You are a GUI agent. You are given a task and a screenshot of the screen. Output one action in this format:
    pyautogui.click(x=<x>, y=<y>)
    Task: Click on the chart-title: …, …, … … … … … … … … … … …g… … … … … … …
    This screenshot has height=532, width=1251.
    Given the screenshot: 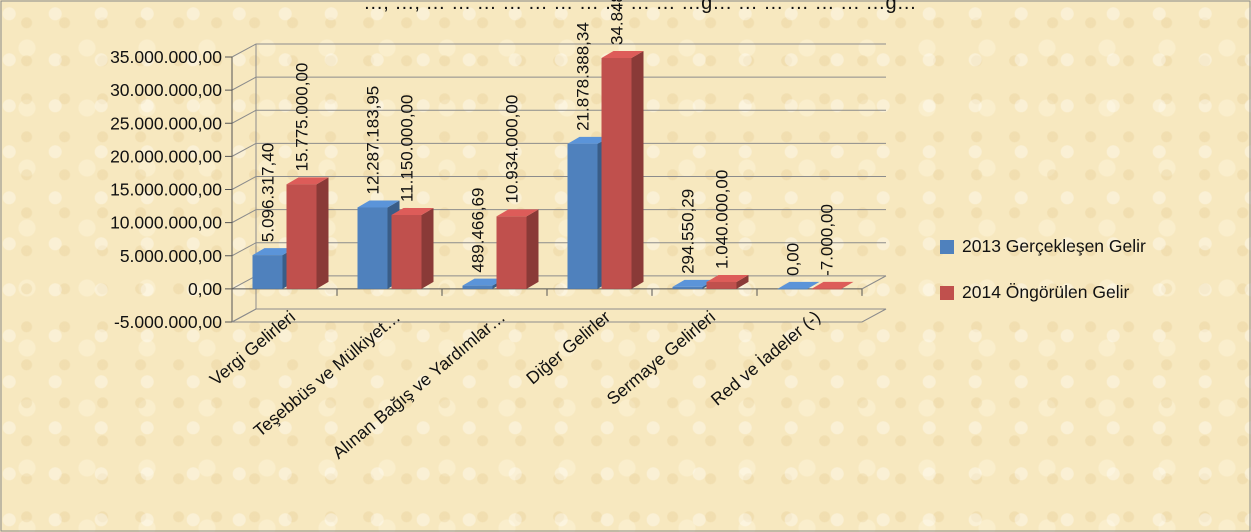 What is the action you would take?
    pyautogui.click(x=639, y=7)
    